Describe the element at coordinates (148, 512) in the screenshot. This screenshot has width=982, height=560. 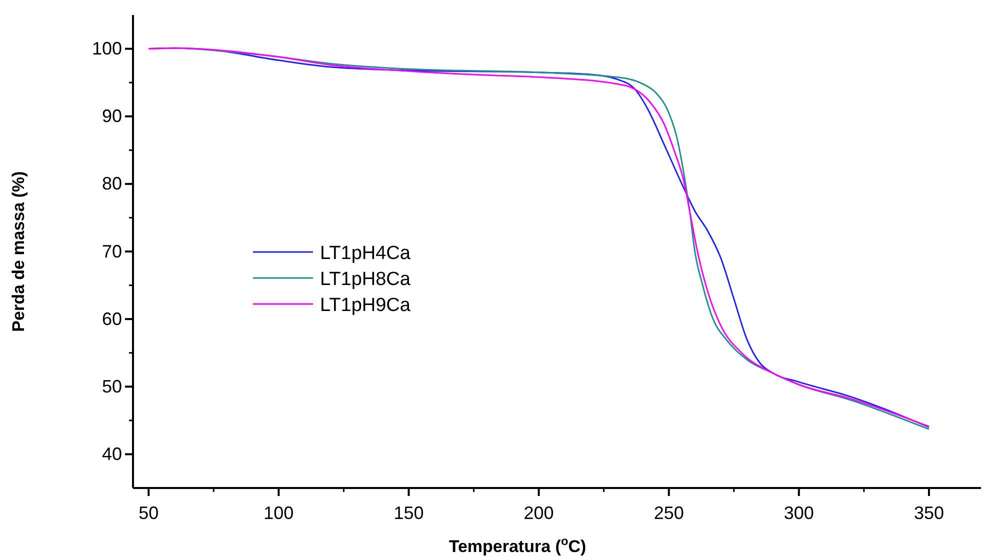
I see `x-tick-label: 50` at that location.